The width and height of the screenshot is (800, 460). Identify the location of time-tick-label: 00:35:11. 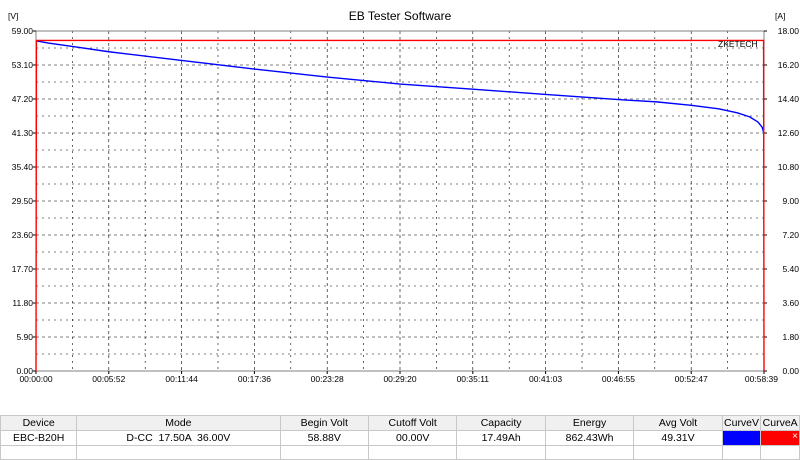
(473, 379).